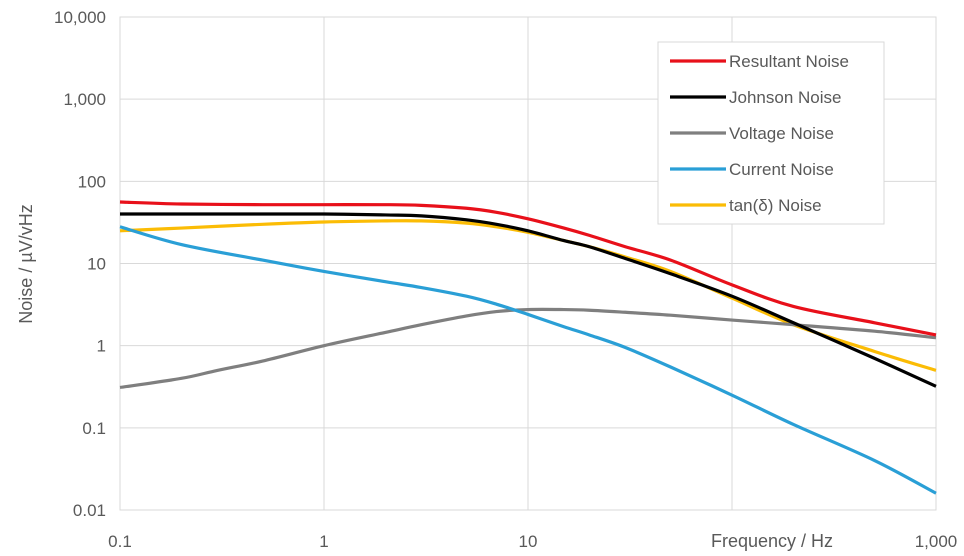 This screenshot has width=964, height=556. I want to click on y-tick-label: 10,000, so click(80, 17).